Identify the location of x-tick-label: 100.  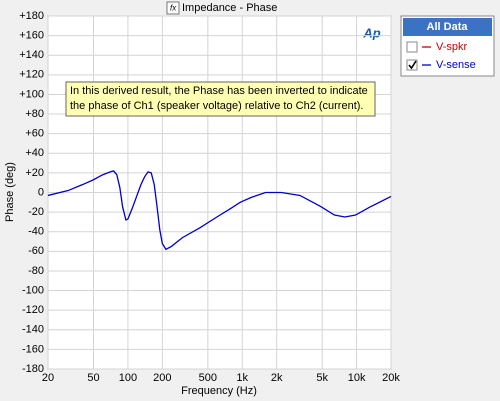
(128, 378).